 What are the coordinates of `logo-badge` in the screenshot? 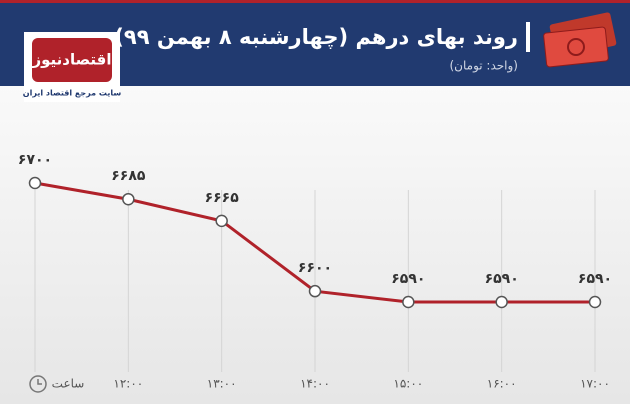 It's located at (72, 60).